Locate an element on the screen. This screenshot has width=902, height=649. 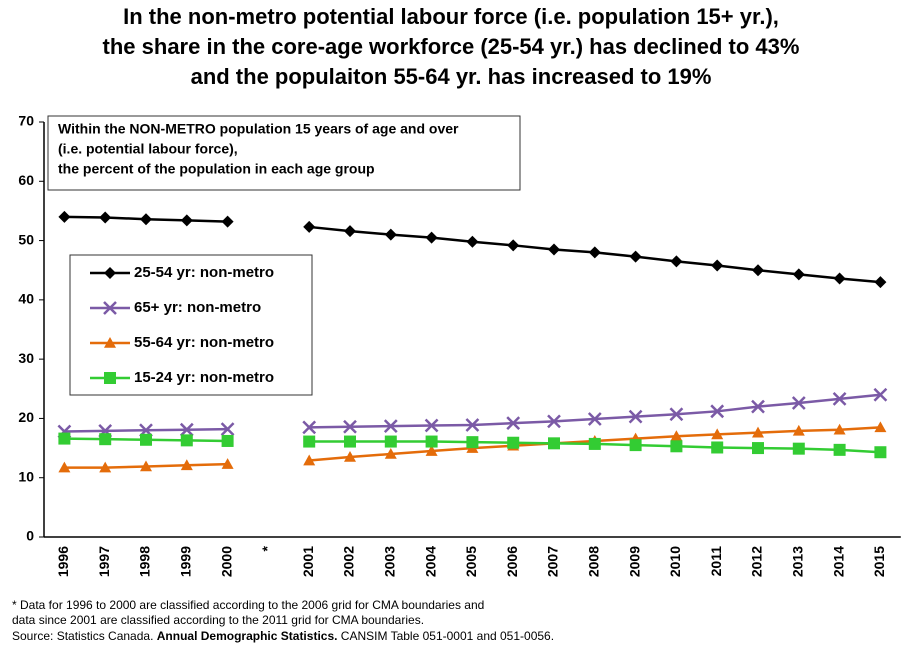
x-tick-label: 2015 is located at coordinates (879, 561).